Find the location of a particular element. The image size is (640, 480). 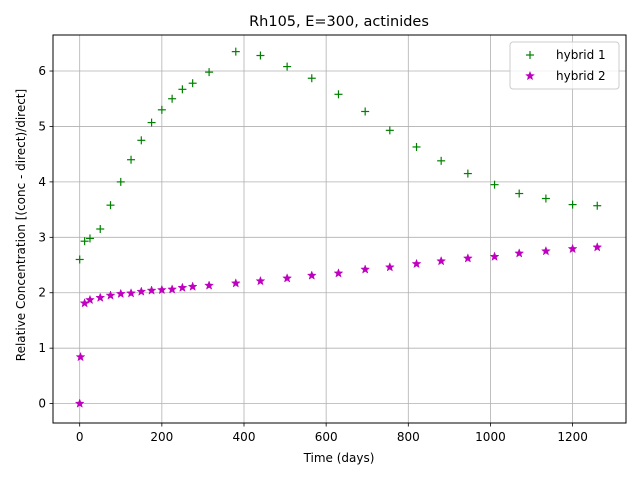

legend-box is located at coordinates (564, 65).